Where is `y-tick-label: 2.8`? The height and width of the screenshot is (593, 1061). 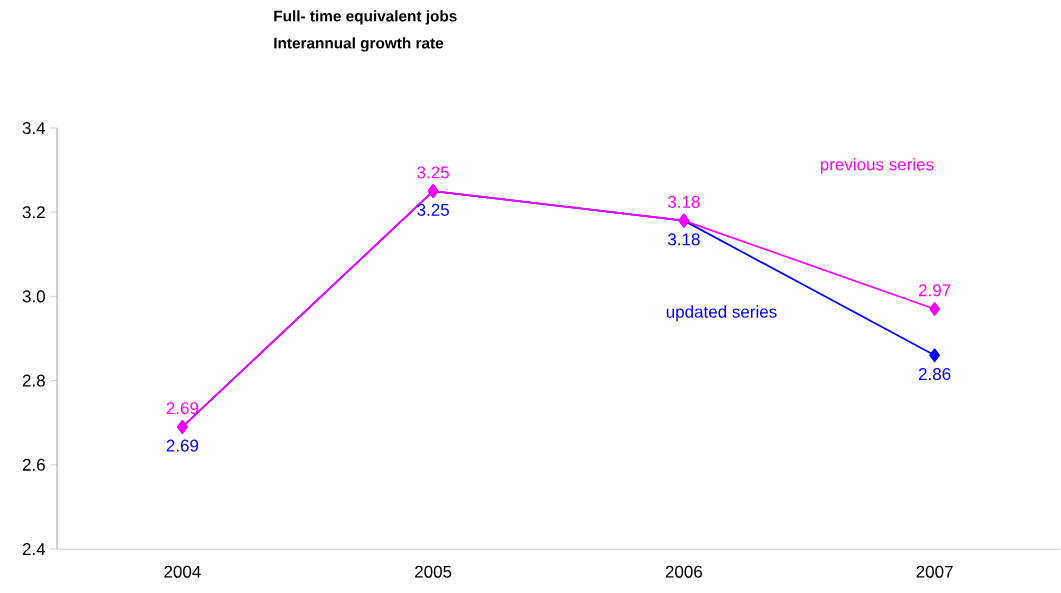 y-tick-label: 2.8 is located at coordinates (33, 380).